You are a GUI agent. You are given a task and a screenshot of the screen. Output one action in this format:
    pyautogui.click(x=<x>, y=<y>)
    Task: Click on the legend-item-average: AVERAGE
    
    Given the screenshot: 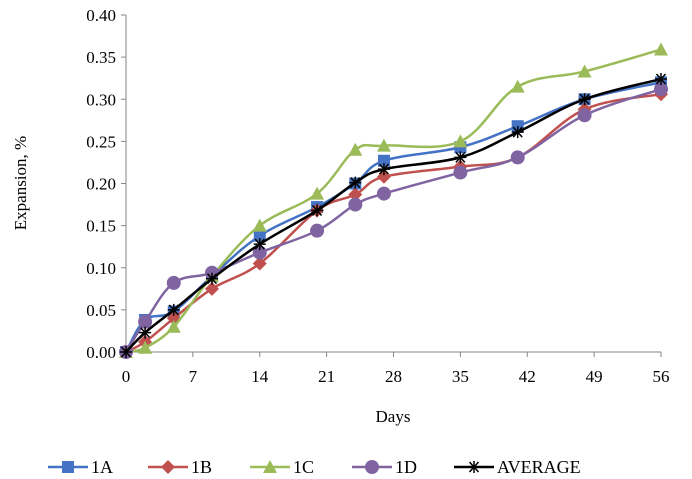 What is the action you would take?
    pyautogui.click(x=517, y=467)
    